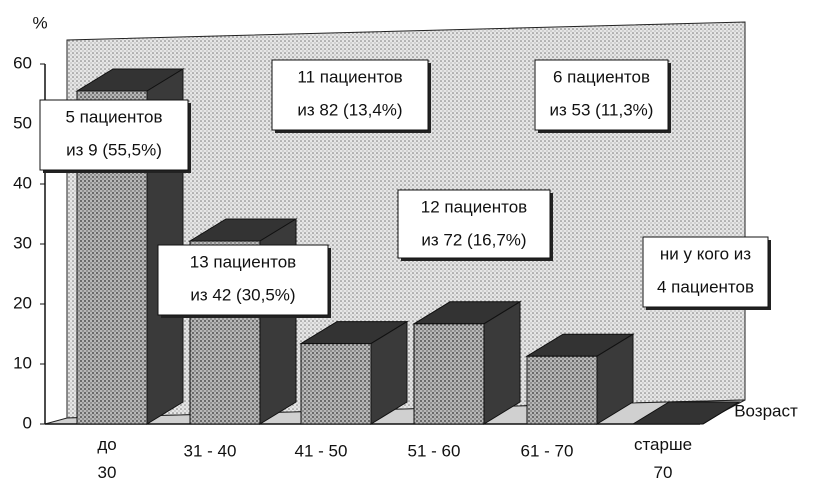  I want to click on x-axis-label: Возраст, so click(766, 410).